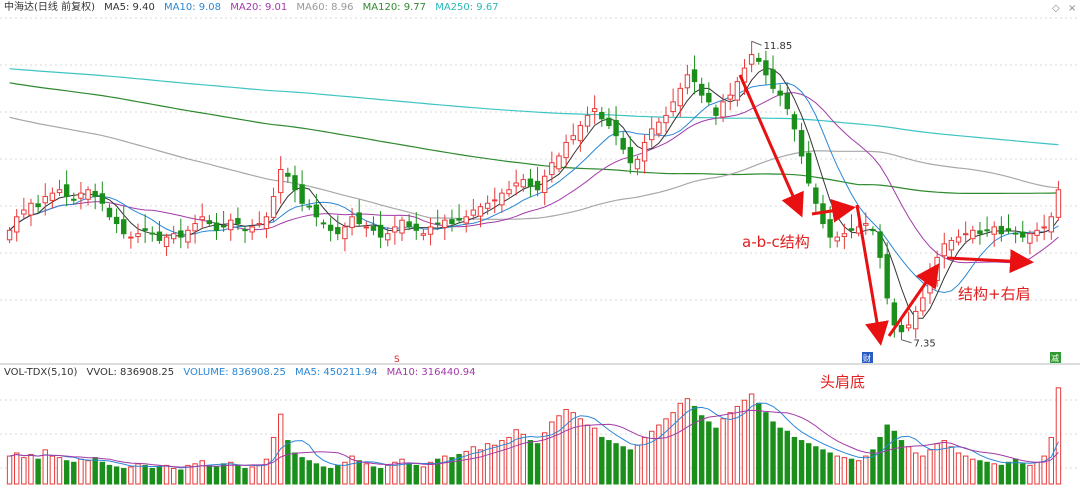 This screenshot has width=1080, height=488. I want to click on volume-ma5-line, so click(534, 435).